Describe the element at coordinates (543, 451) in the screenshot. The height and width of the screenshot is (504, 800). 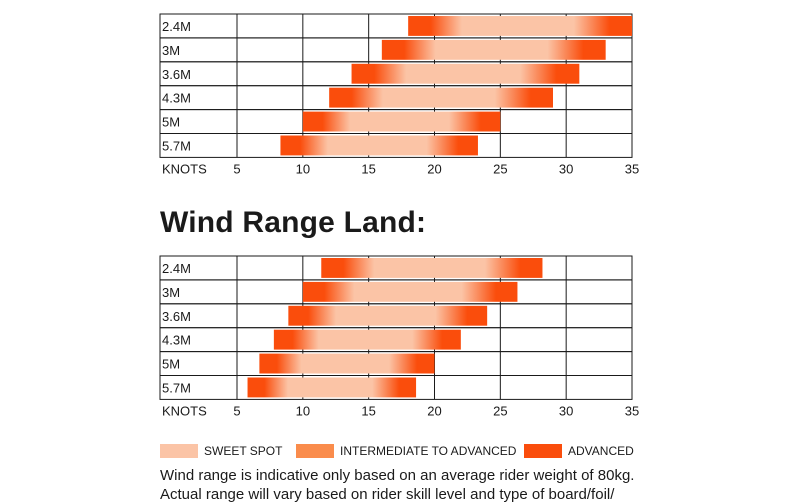
I see `legend-swatch-advanced` at that location.